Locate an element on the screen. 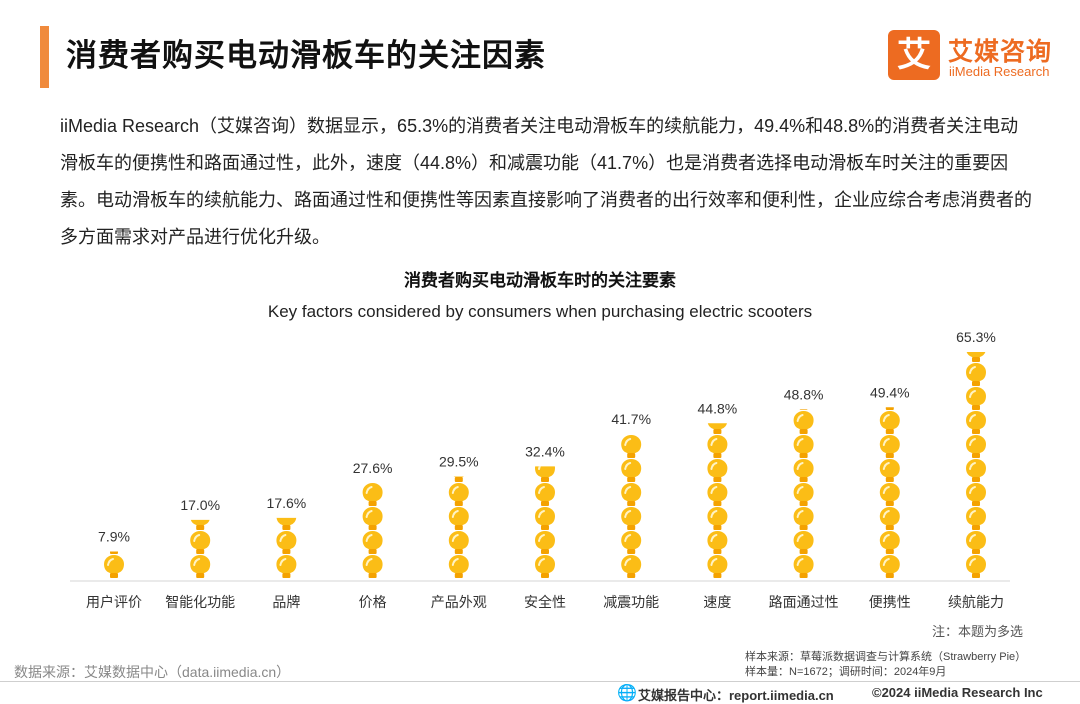 The width and height of the screenshot is (1080, 704). brand-mark-glyph: 艾 is located at coordinates (914, 55).